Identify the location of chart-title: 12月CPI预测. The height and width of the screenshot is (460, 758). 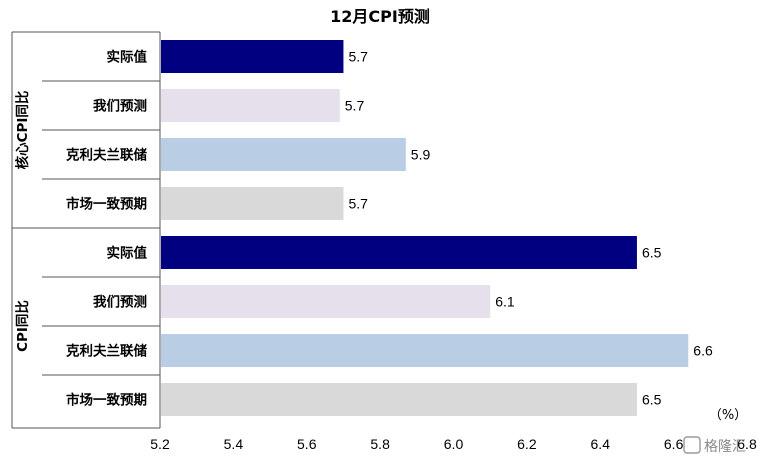
(380, 16).